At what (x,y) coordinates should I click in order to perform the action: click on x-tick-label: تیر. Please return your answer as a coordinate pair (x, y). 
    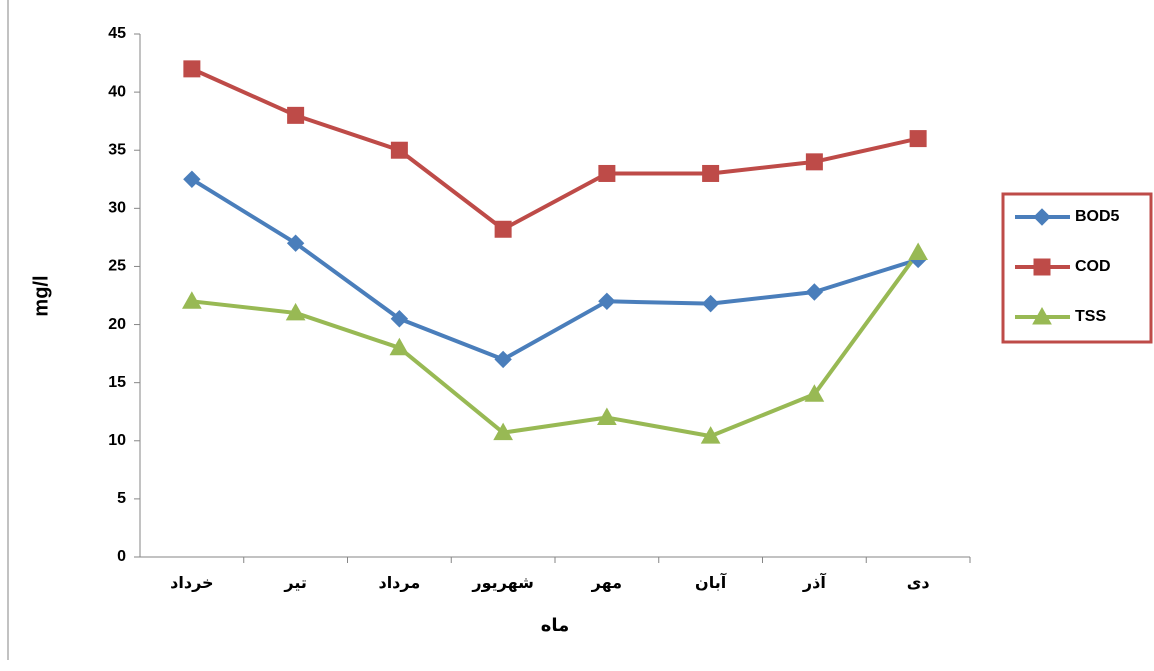
    Looking at the image, I should click on (295, 583).